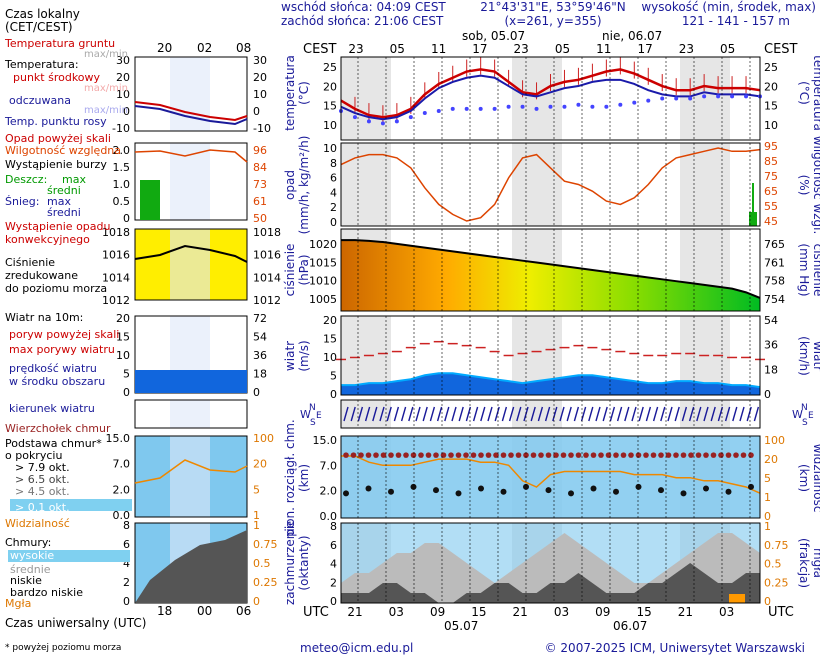 The image size is (820, 660). I want to click on legend-precip-tick-left: 1.0, so click(122, 184).